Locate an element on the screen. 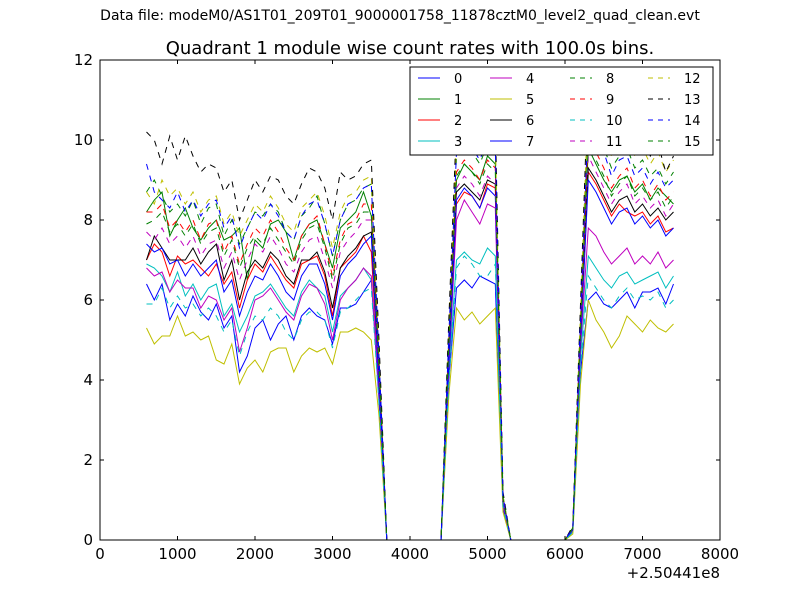 The height and width of the screenshot is (600, 800). y-tick-label: 0 is located at coordinates (88, 540).